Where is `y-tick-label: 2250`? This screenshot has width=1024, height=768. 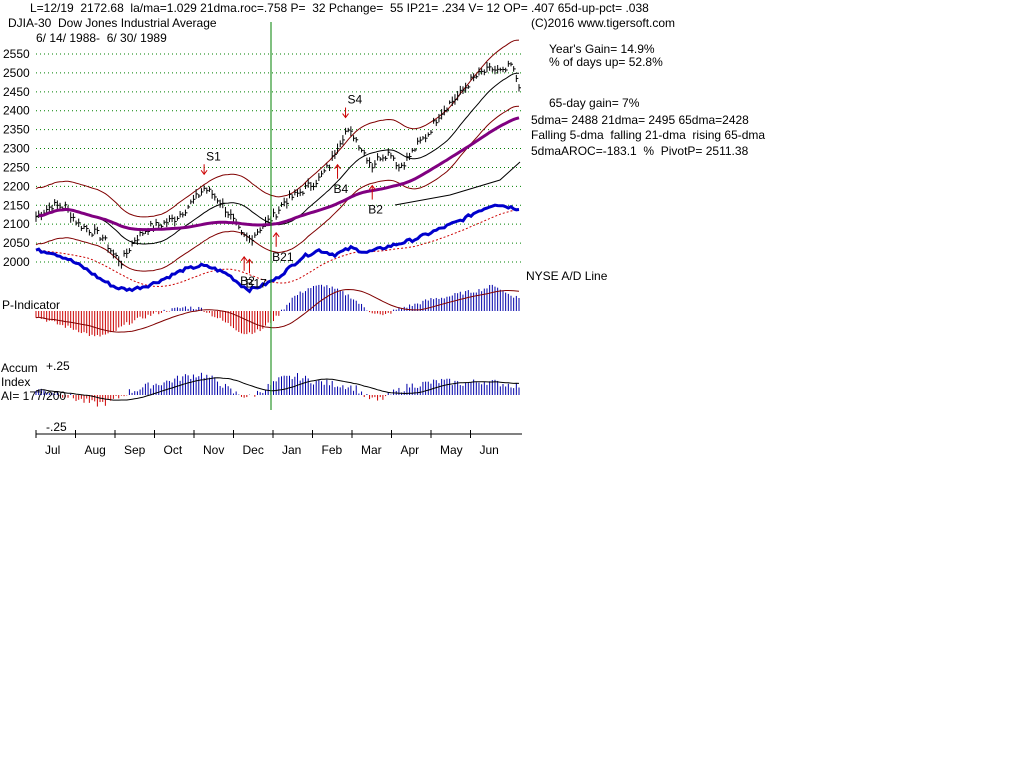 y-tick-label: 2250 is located at coordinates (16, 167).